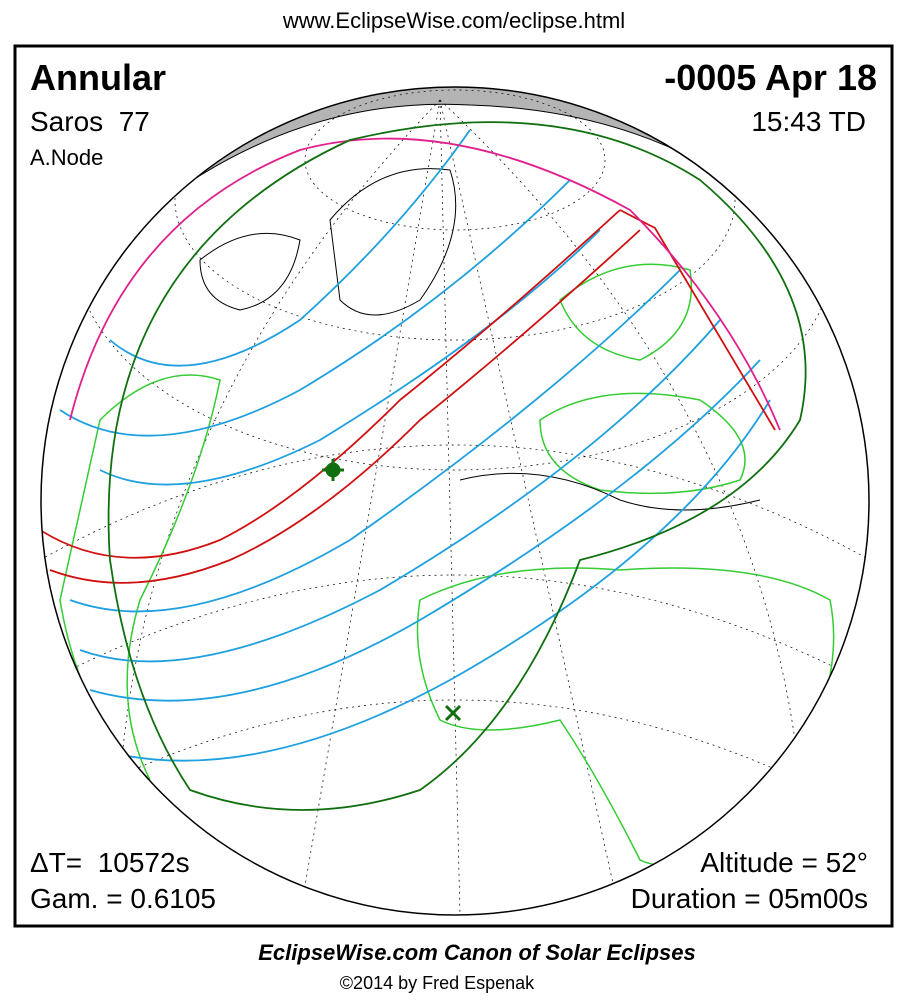 The image size is (908, 1004). I want to click on altitude: Altitude = 52°, so click(784, 862).